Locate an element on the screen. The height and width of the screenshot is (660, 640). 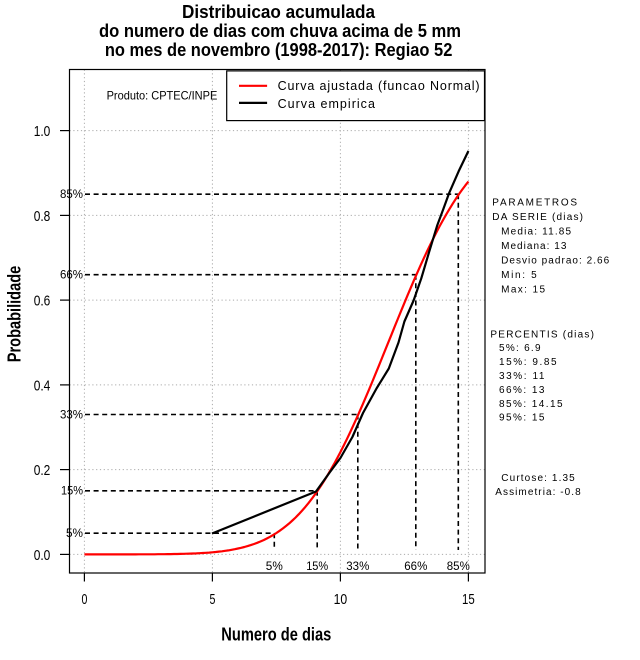
svg-text: 10 is located at coordinates (341, 599).